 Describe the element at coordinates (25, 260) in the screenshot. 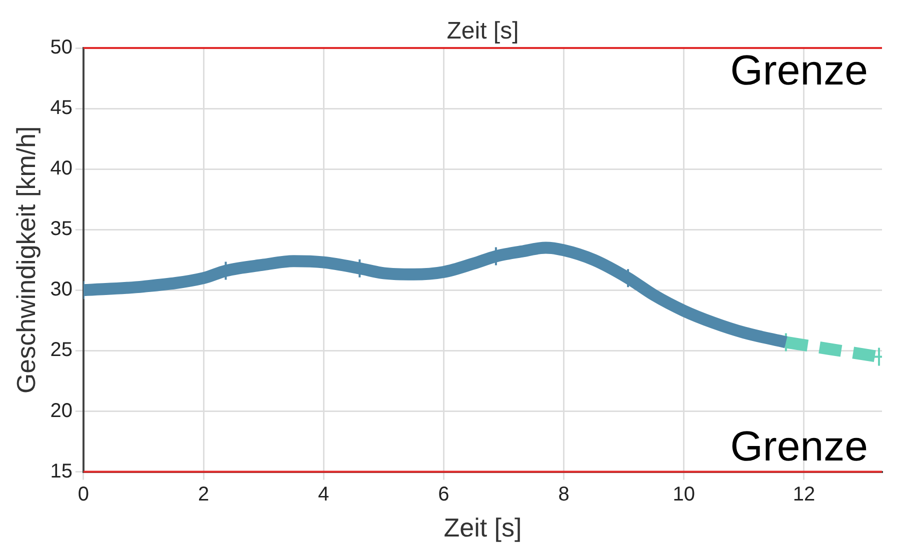

I see `y-axis-title: Geschwindigkeit [km/h]` at that location.